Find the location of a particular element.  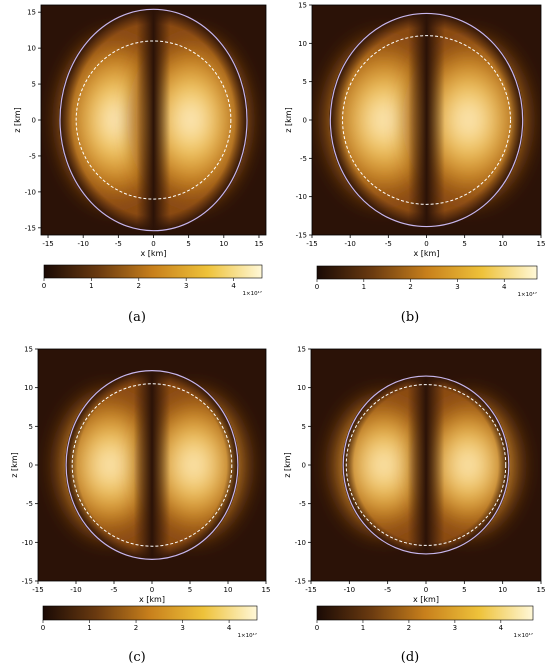

panel-caption-b: (b) is located at coordinates (410, 317).